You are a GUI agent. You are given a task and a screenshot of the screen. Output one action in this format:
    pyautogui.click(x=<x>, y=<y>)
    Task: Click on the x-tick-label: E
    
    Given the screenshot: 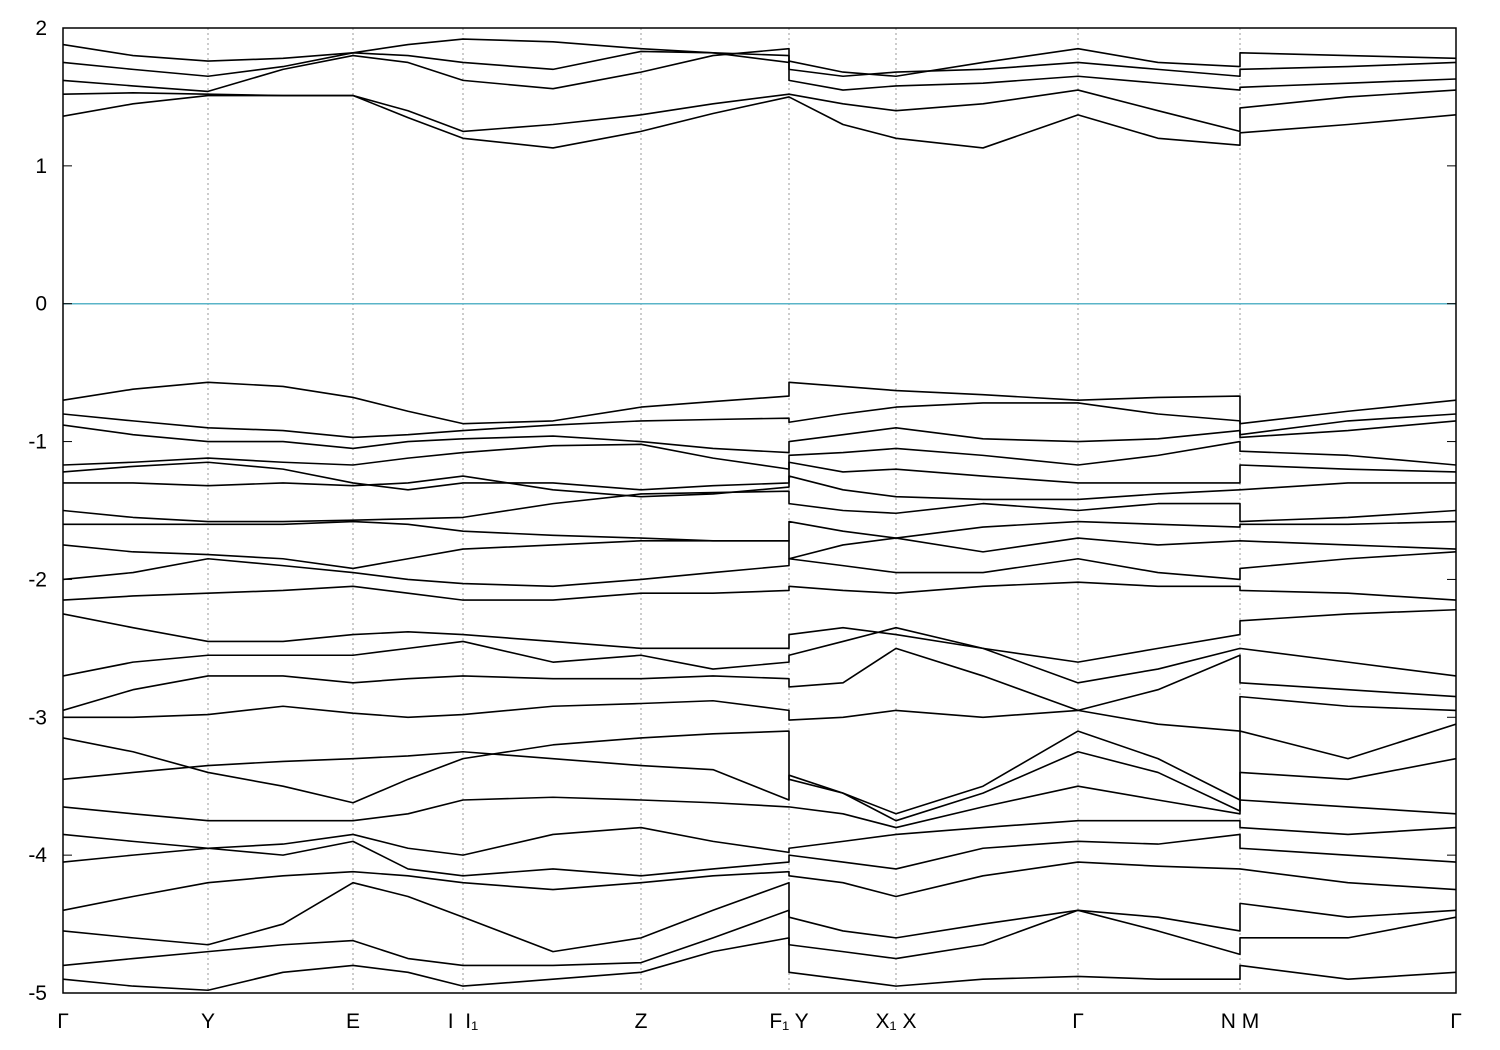 What is the action you would take?
    pyautogui.click(x=353, y=1021)
    